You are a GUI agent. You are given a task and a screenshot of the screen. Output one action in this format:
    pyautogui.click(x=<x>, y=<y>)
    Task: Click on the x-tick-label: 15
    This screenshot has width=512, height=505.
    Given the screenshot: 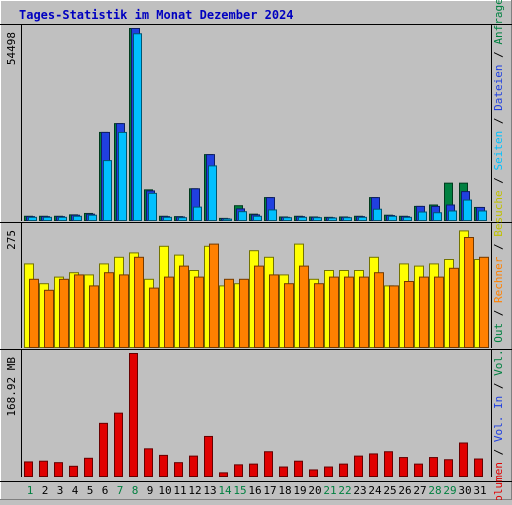 What is the action you would take?
    pyautogui.click(x=239, y=490)
    